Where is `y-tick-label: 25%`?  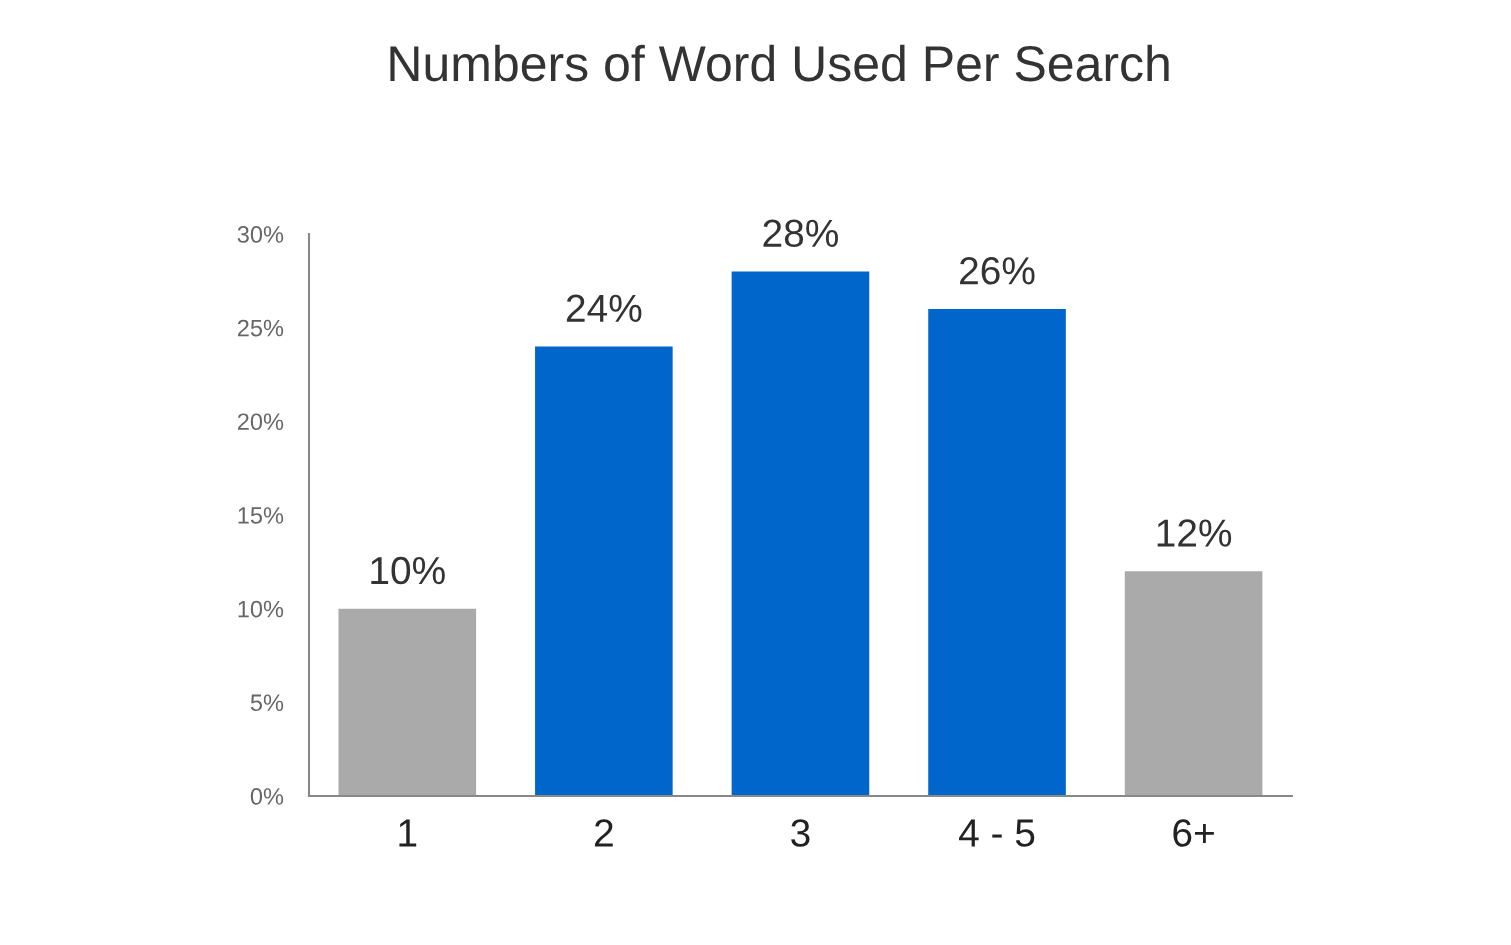
y-tick-label: 25% is located at coordinates (260, 328).